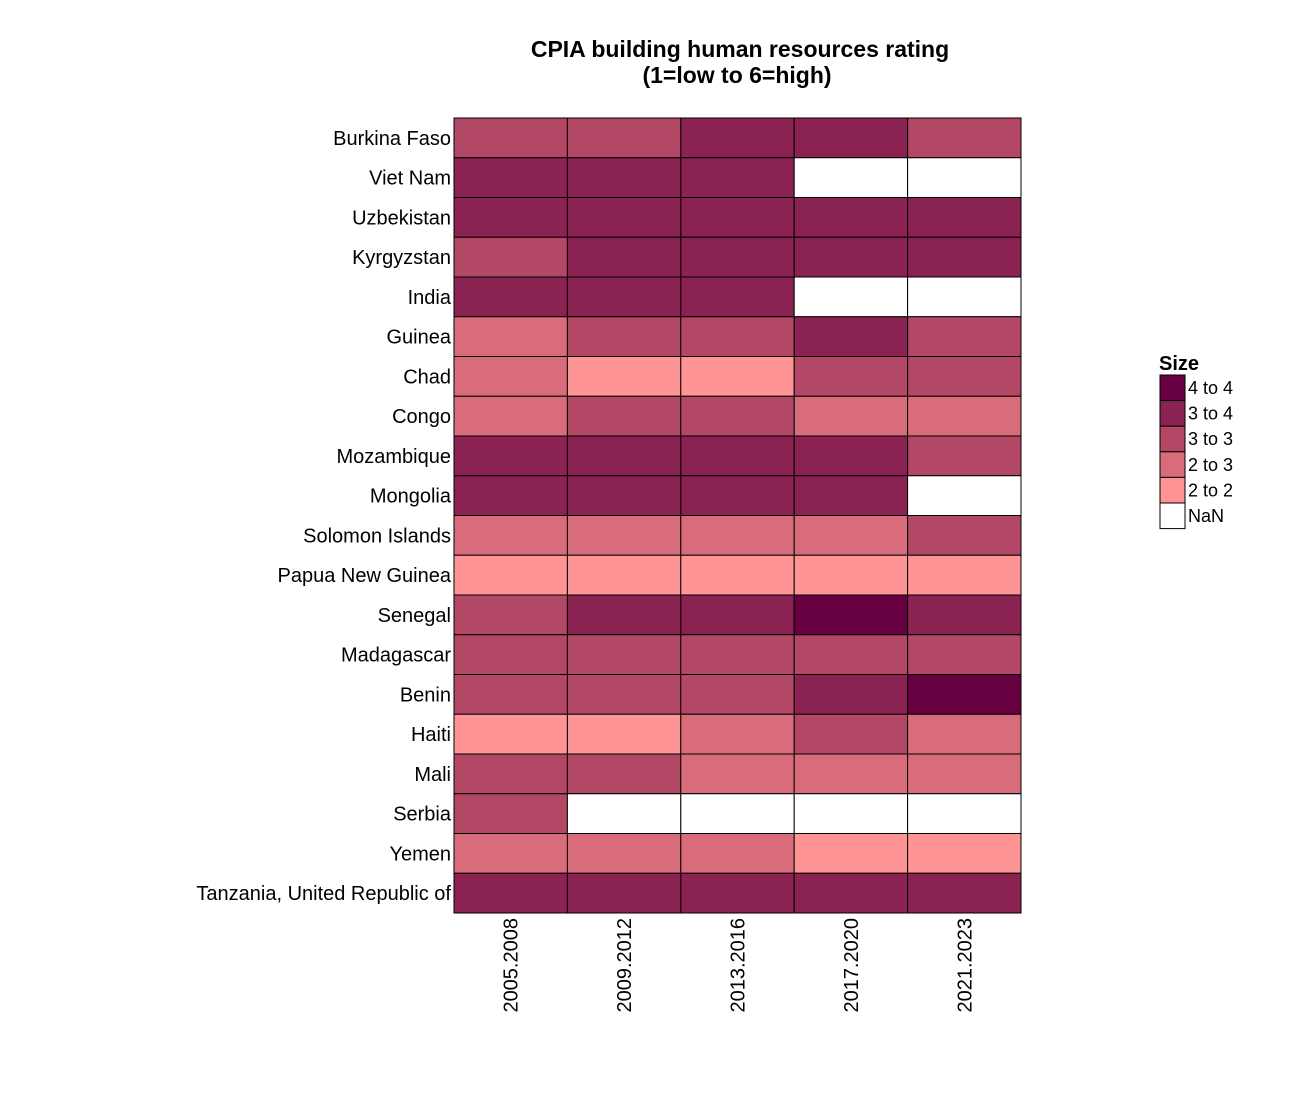 The width and height of the screenshot is (1300, 1105). I want to click on row-label: India, so click(430, 298).